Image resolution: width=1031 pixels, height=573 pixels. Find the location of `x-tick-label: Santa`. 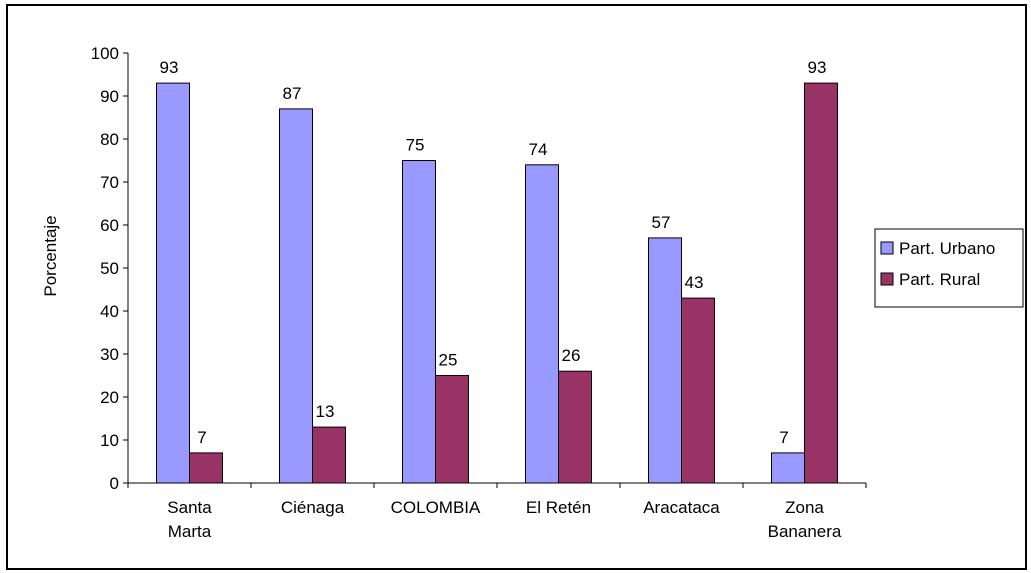

x-tick-label: Santa is located at coordinates (189, 507).